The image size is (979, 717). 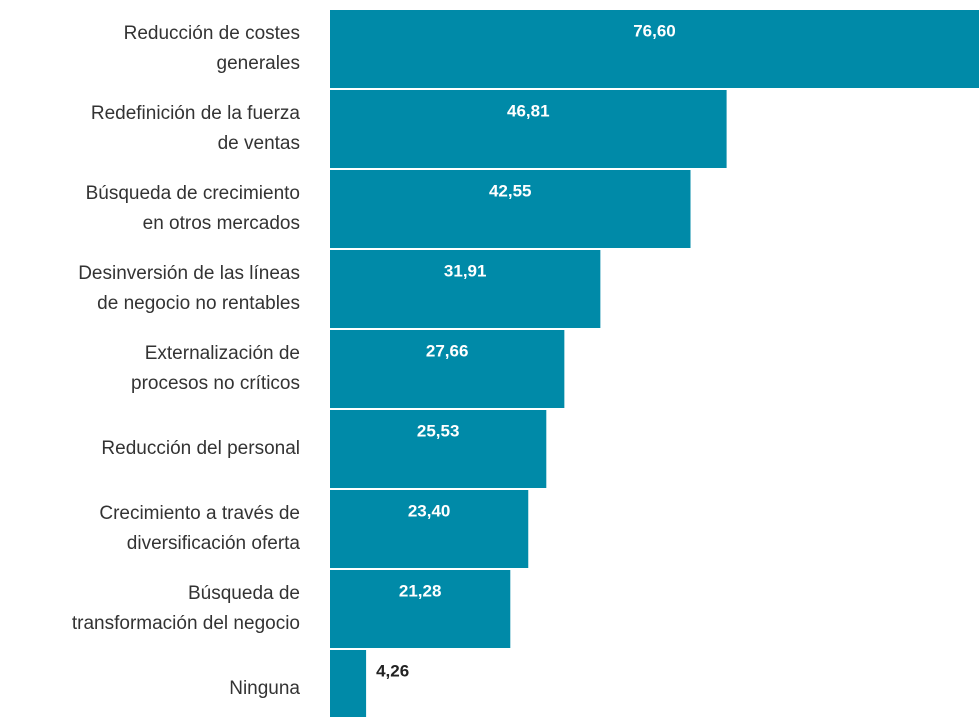 What do you see at coordinates (264, 688) in the screenshot?
I see `category-label: Ninguna` at bounding box center [264, 688].